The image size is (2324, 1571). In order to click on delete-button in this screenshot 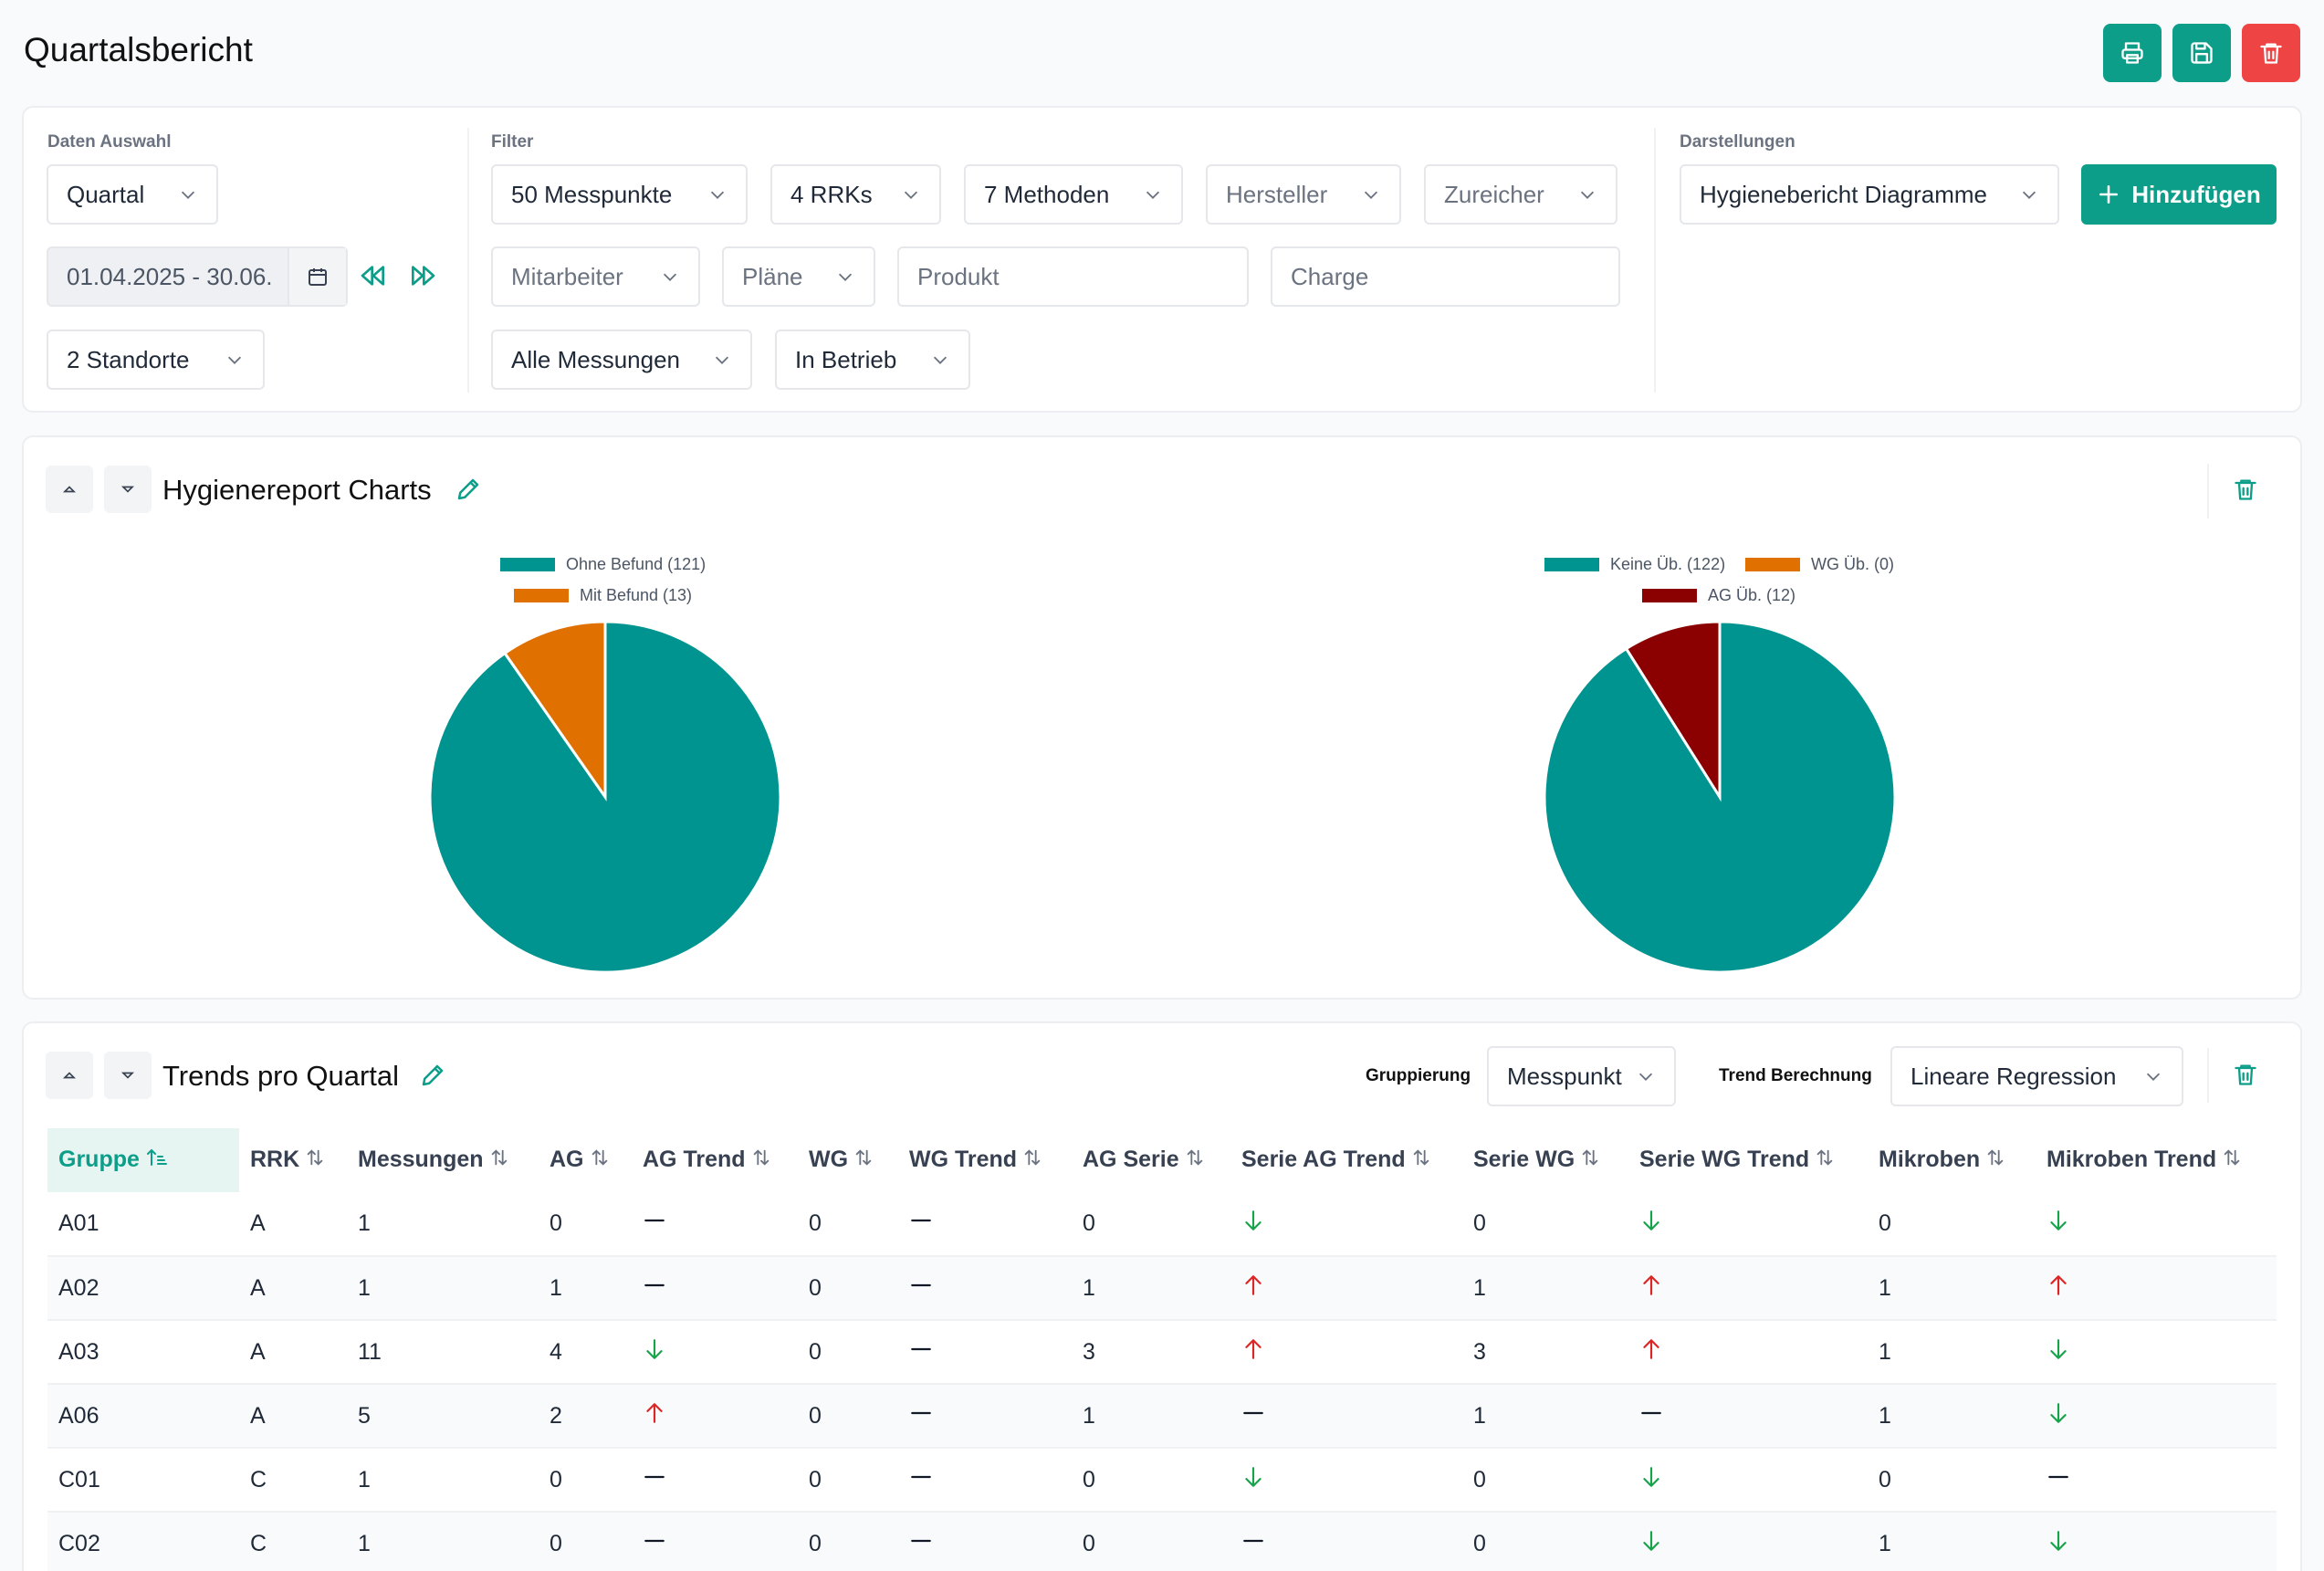, I will do `click(2271, 53)`.